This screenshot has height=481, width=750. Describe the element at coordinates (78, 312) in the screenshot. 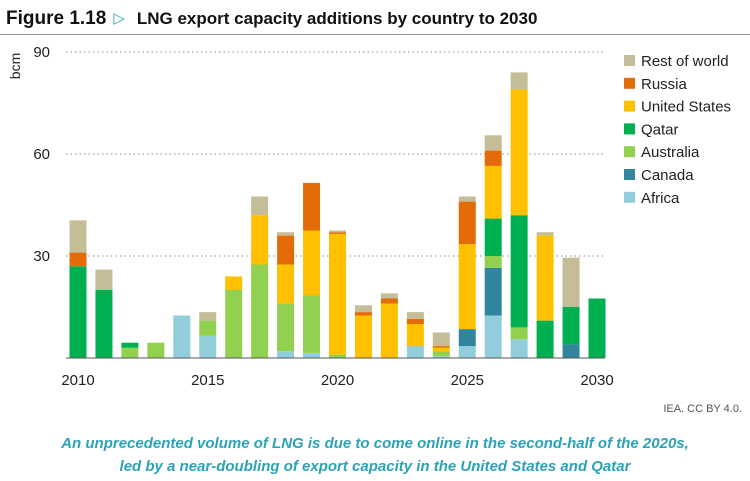

I see `bar-segment-qatar-2010` at that location.